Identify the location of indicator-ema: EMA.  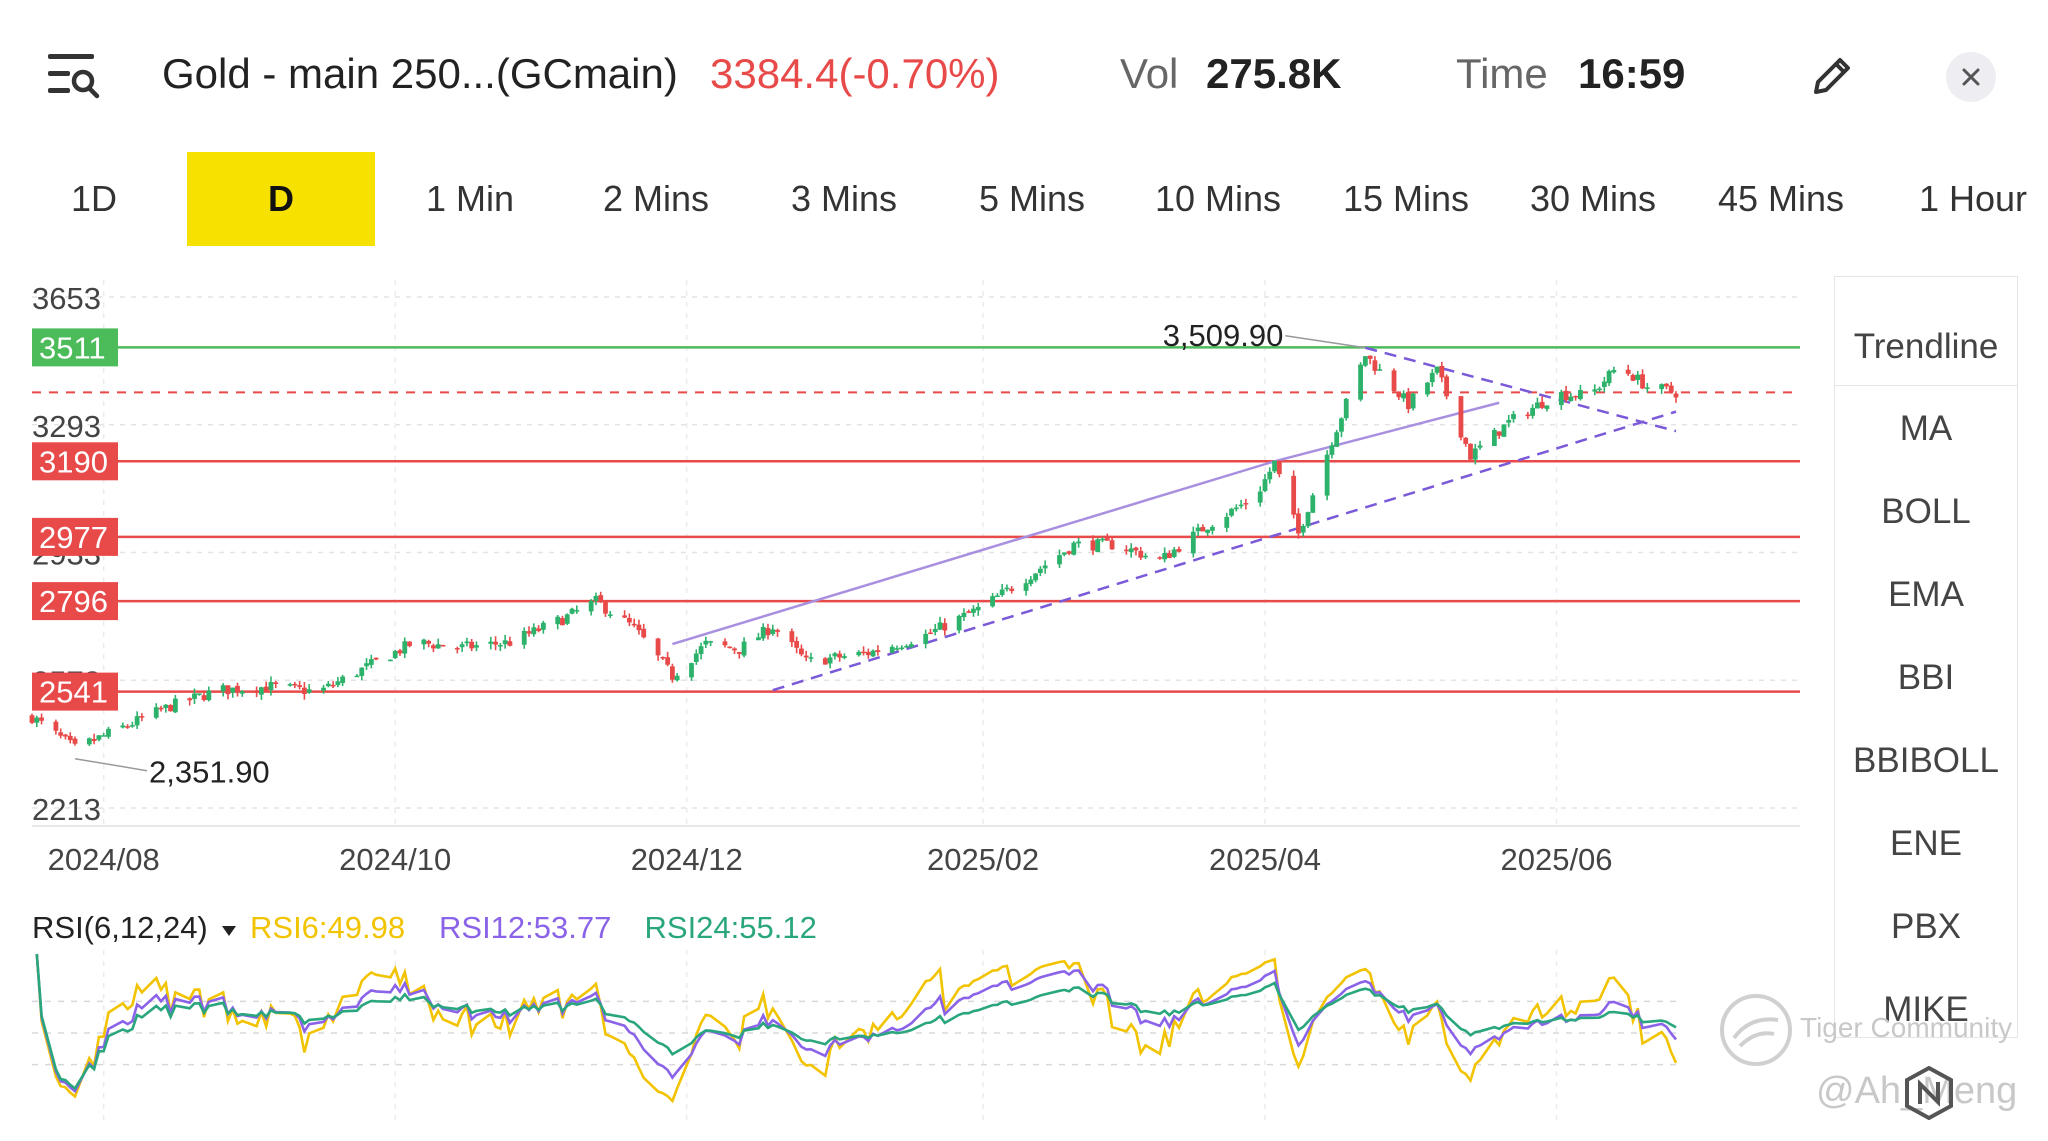
(1926, 594).